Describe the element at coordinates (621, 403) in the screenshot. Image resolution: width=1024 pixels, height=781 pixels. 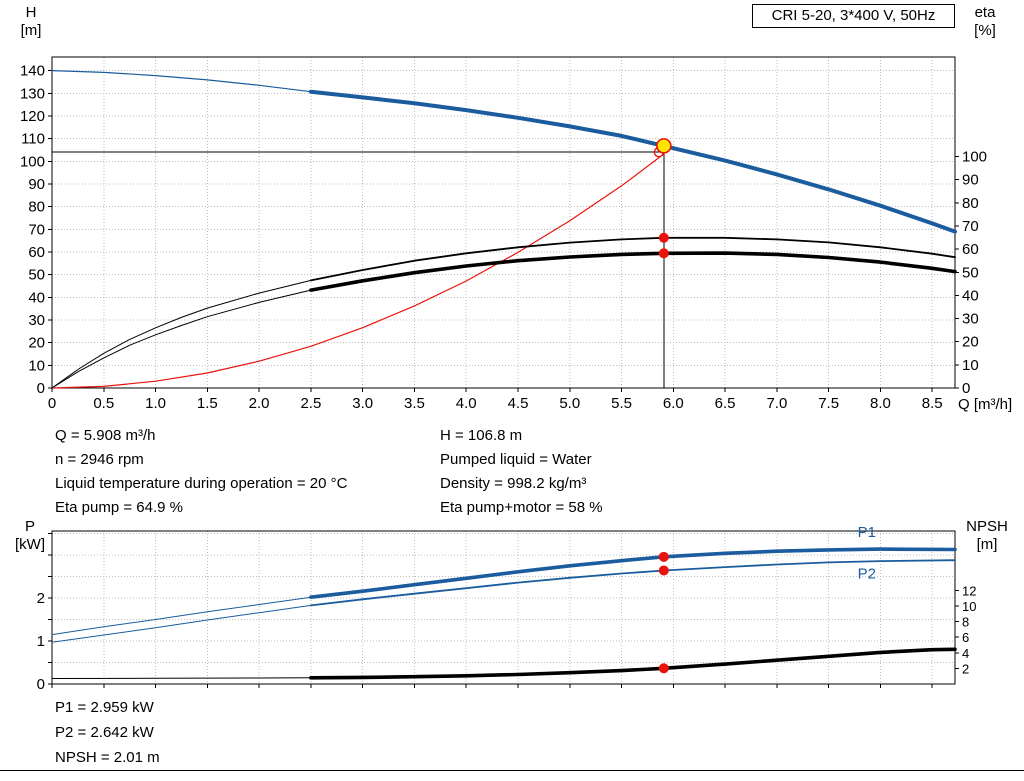
I see `svg-text: 5.5` at that location.